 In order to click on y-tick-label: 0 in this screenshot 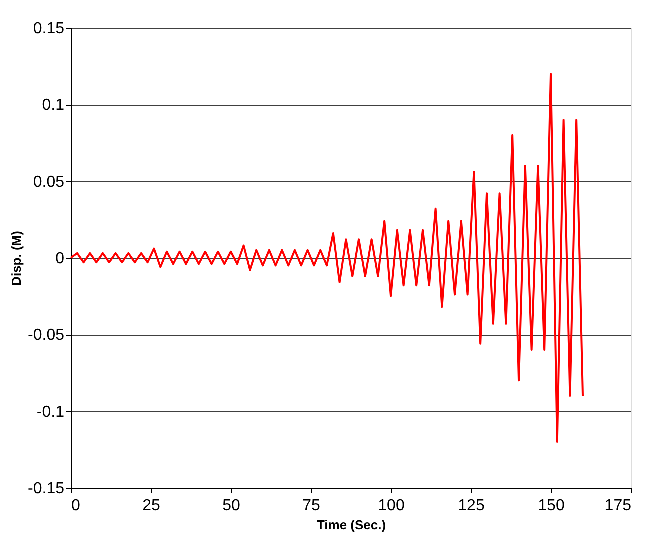, I will do `click(60, 259)`.